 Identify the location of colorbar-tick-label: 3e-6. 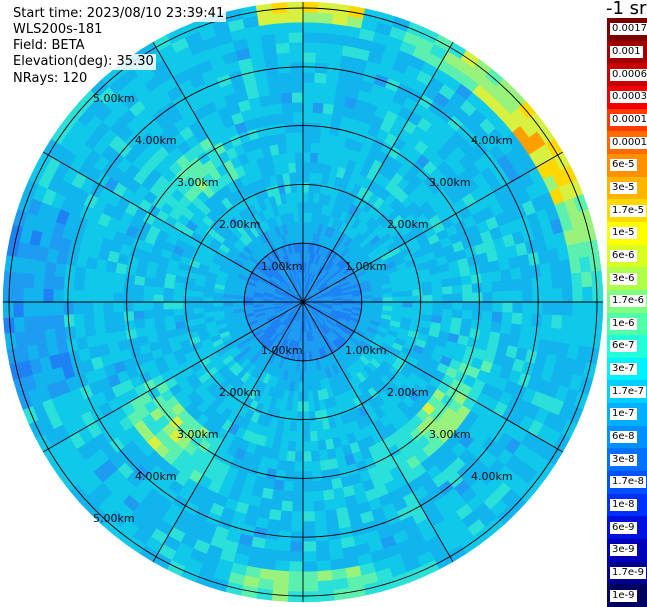
(623, 278).